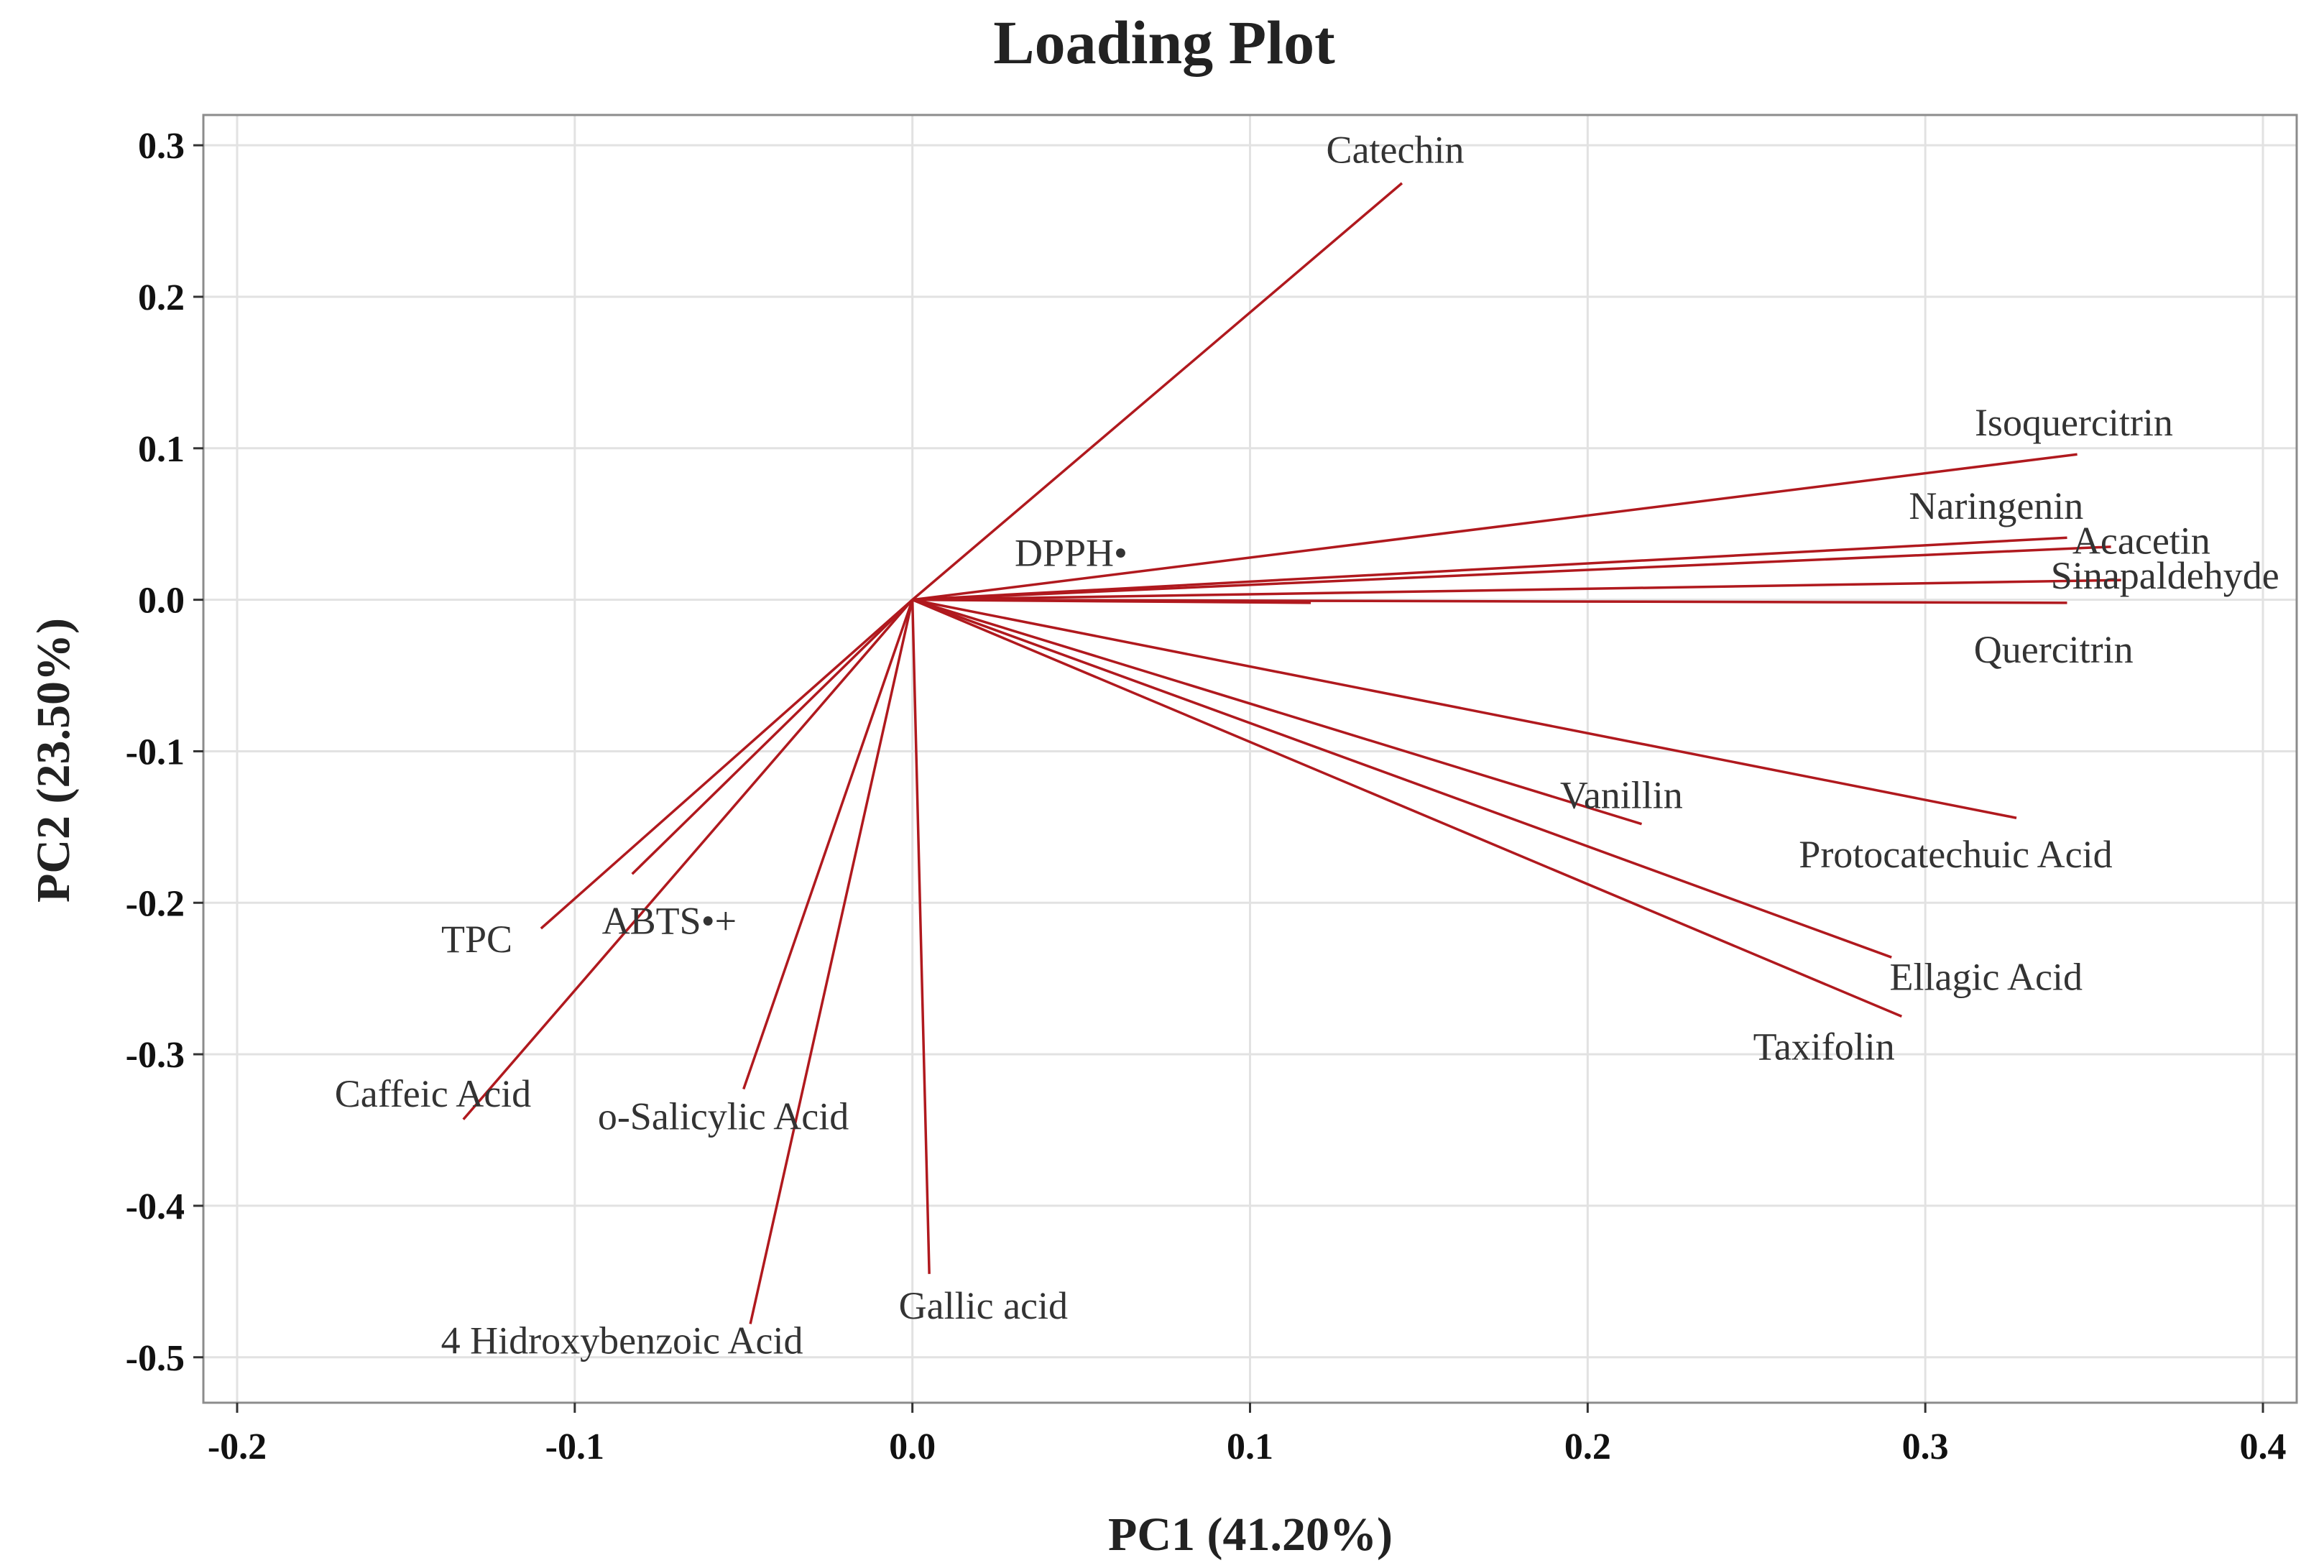 This screenshot has height=1568, width=2324. What do you see at coordinates (1996, 505) in the screenshot?
I see `label-naringenin: Naringenin` at bounding box center [1996, 505].